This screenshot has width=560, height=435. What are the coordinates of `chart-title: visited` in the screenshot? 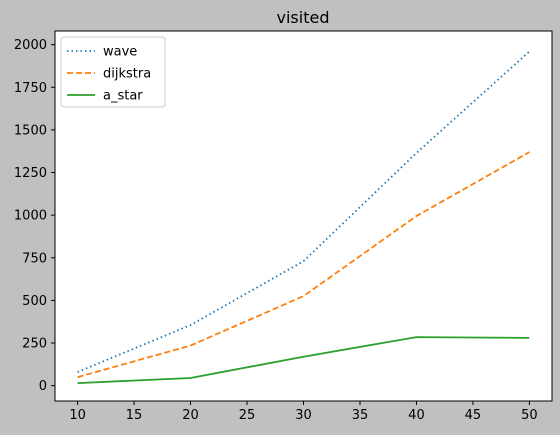 It's located at (303, 17).